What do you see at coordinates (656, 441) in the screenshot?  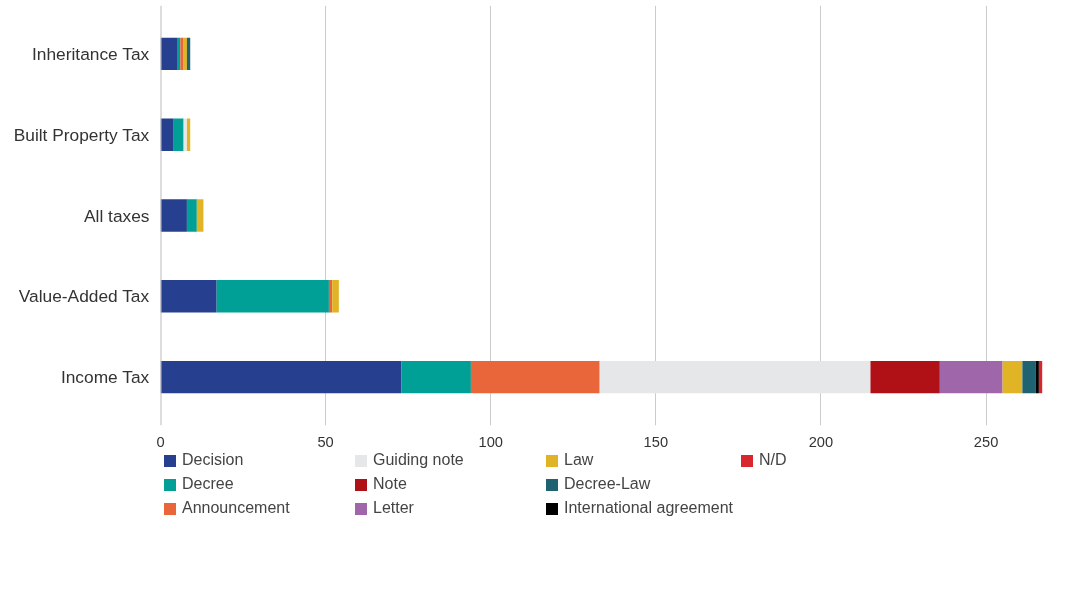 I see `x-tick-label: 150` at bounding box center [656, 441].